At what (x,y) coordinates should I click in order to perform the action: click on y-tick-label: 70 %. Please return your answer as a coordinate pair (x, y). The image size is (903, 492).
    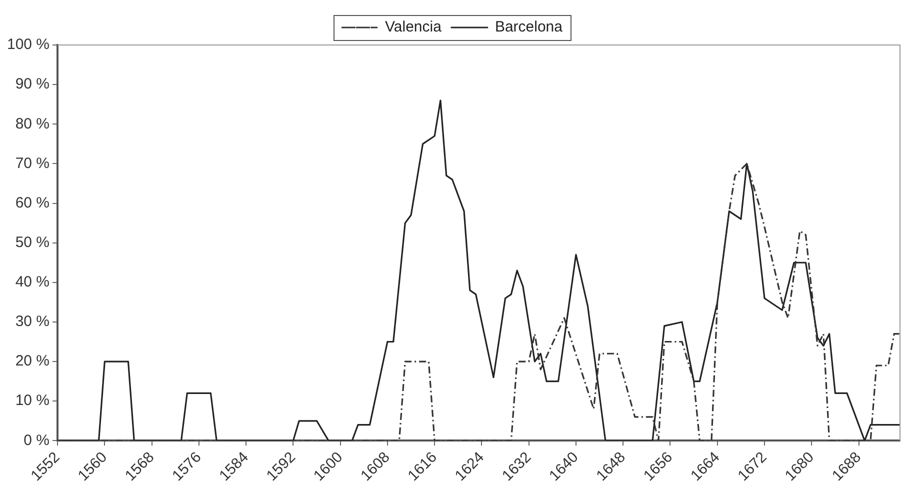
    Looking at the image, I should click on (32, 163).